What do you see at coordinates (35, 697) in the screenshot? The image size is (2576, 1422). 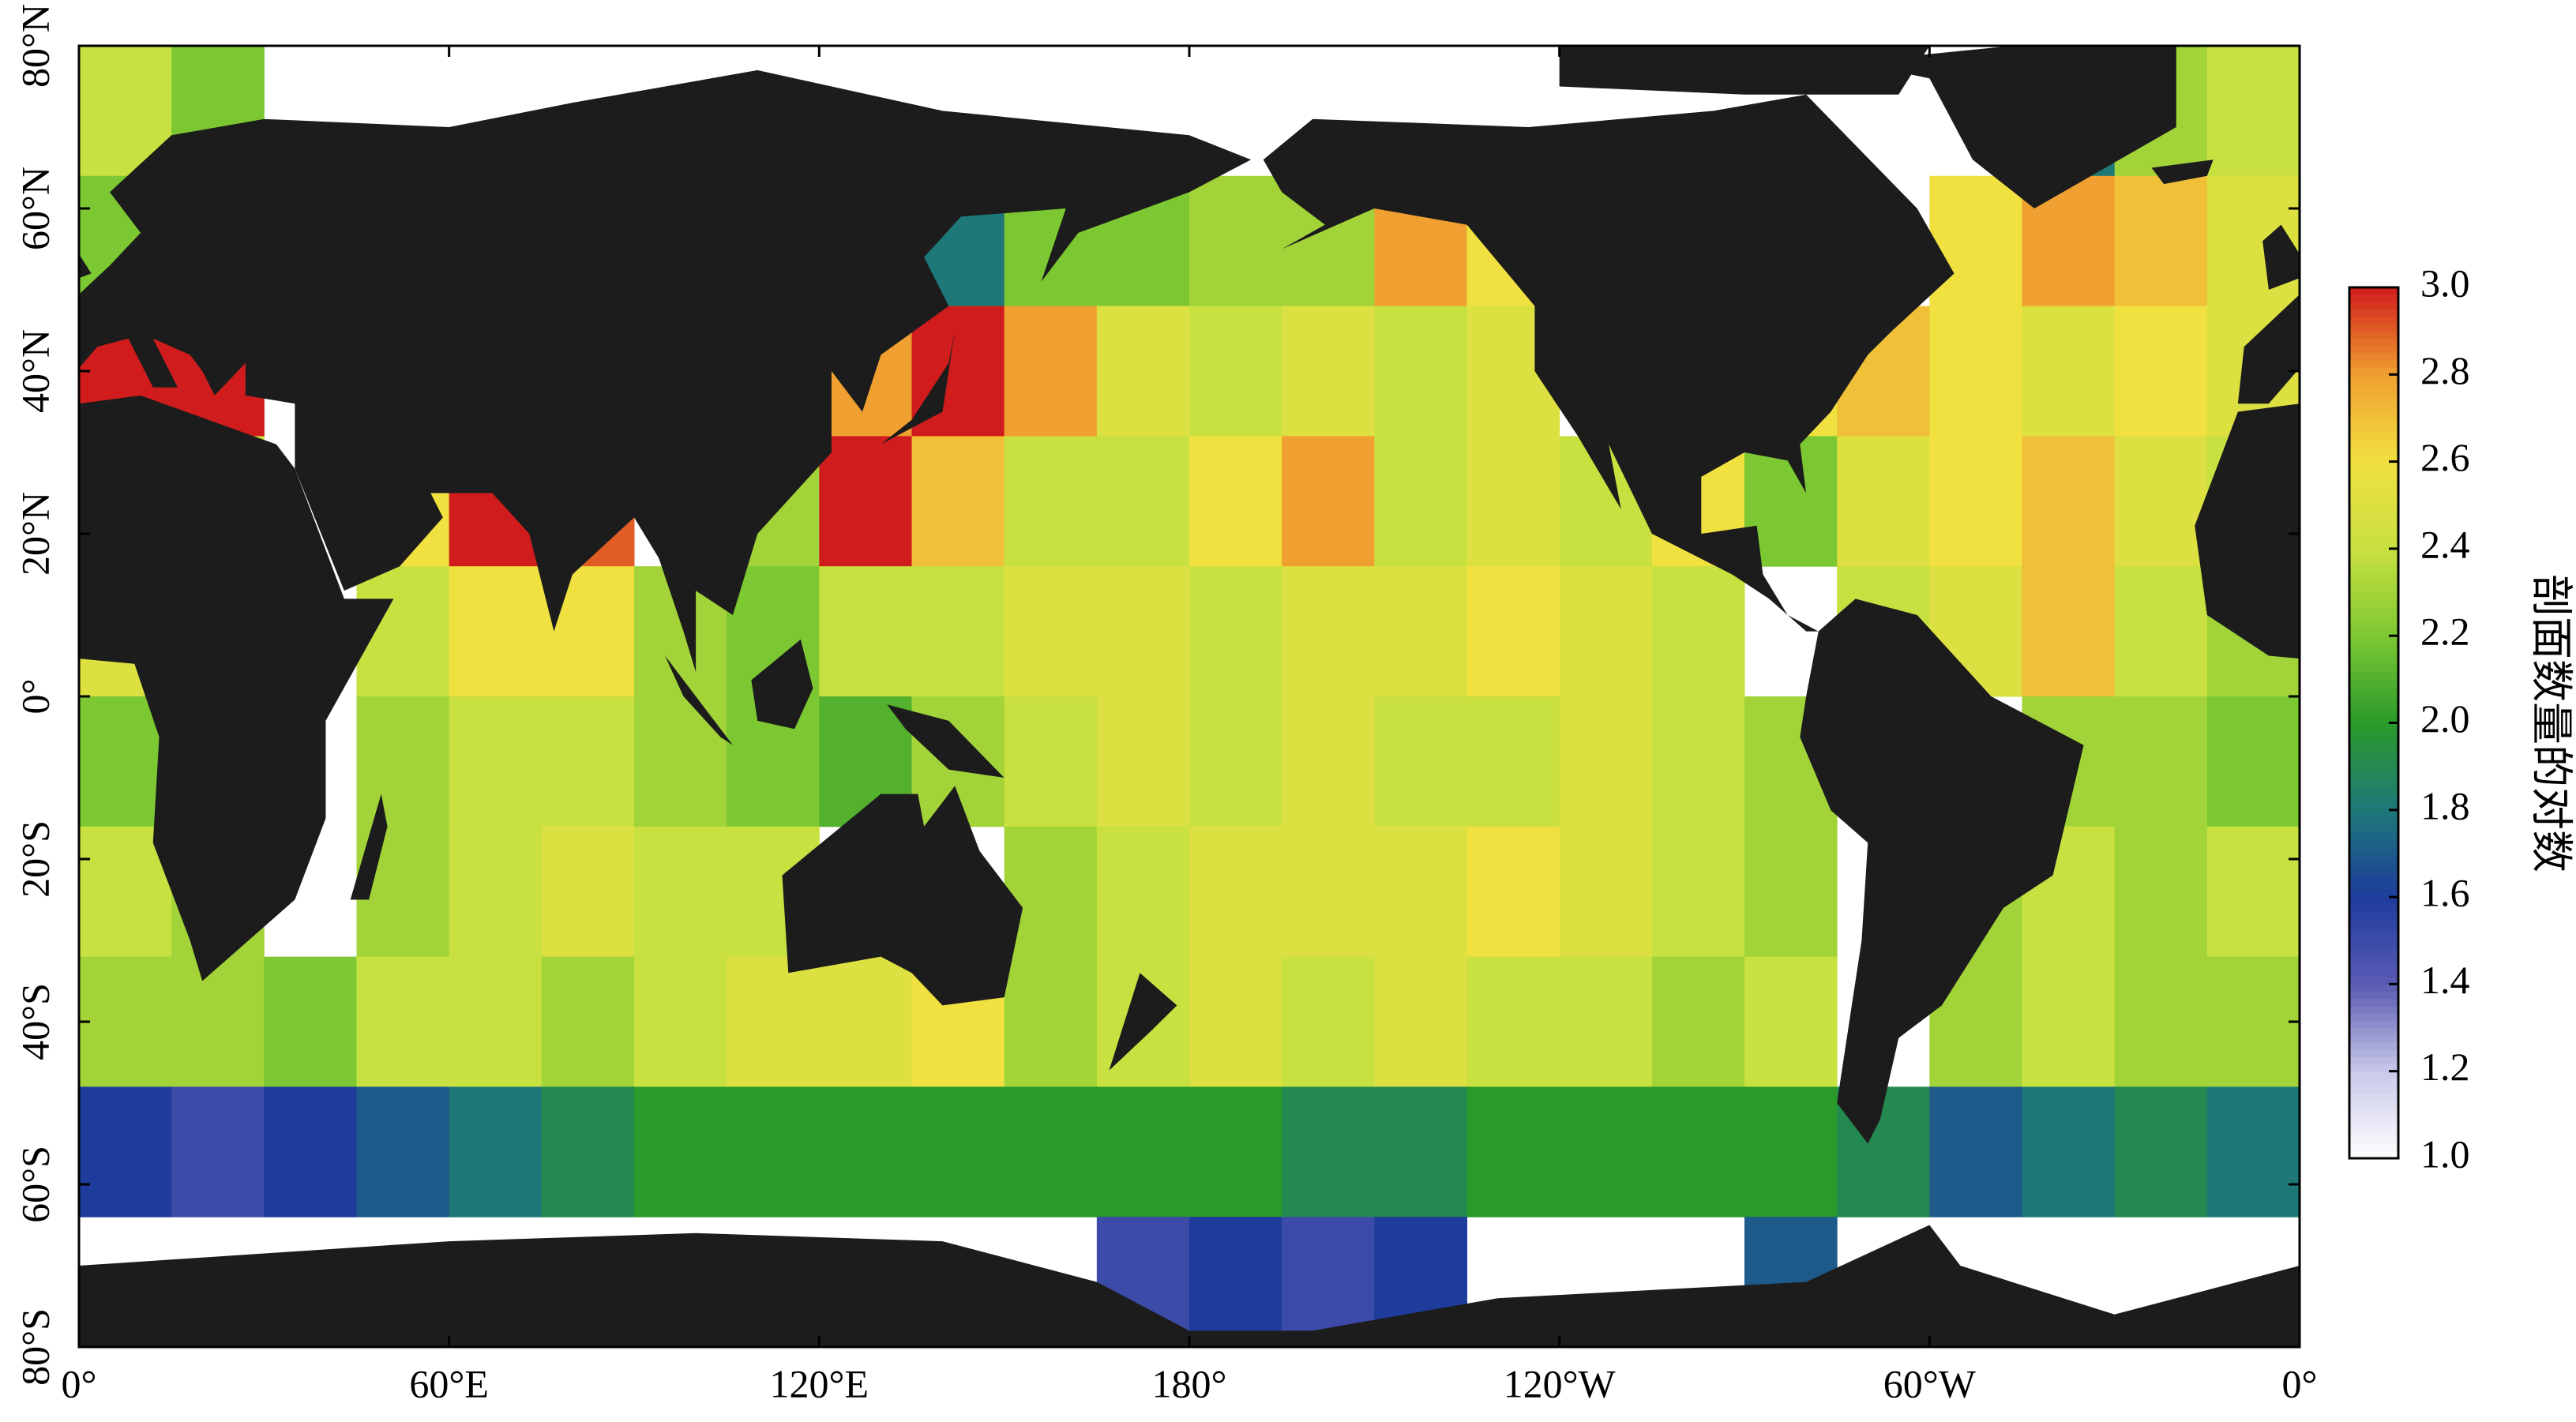 I see `y-tick-label: 0°` at bounding box center [35, 697].